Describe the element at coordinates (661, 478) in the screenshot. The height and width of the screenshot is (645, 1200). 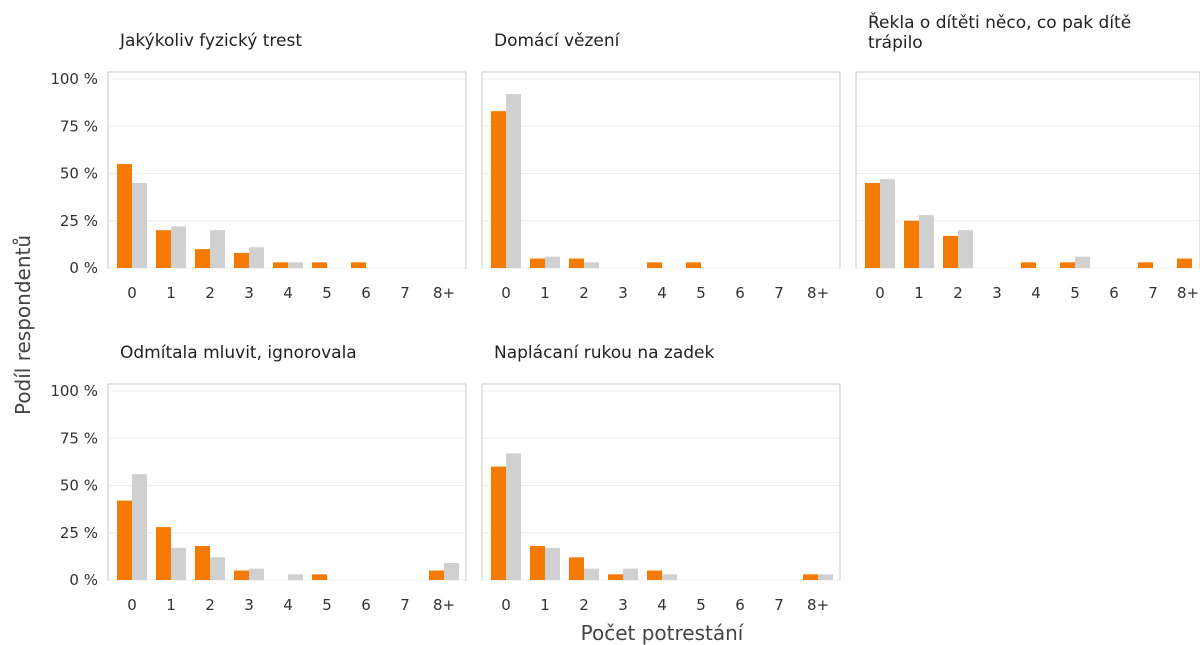
I see `panel: Naplácaní rukou na zadek 0 1 2 3 4 5 6 7 8+` at that location.